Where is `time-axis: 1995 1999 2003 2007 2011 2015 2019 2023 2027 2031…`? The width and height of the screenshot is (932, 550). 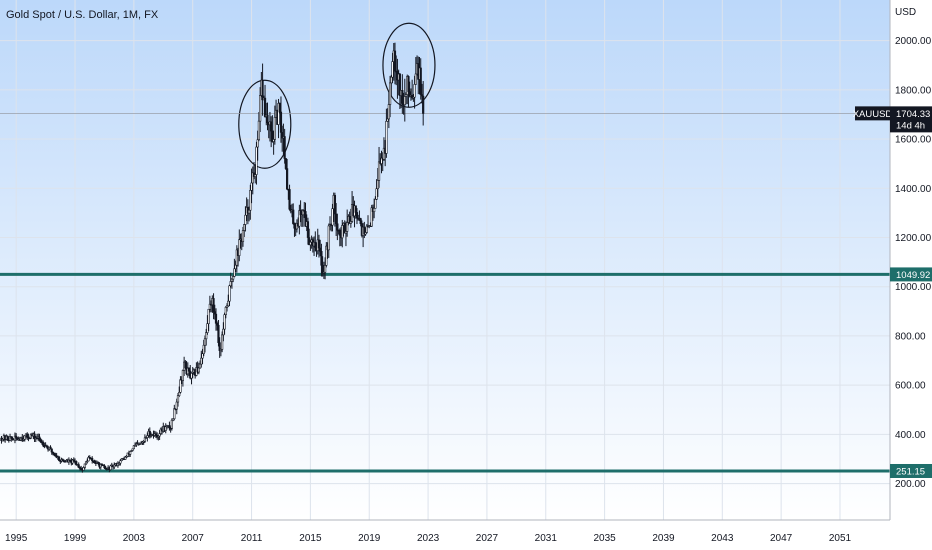
time-axis: 1995 1999 2003 2007 2011 2015 2019 2023 2027 2031… is located at coordinates (466, 534).